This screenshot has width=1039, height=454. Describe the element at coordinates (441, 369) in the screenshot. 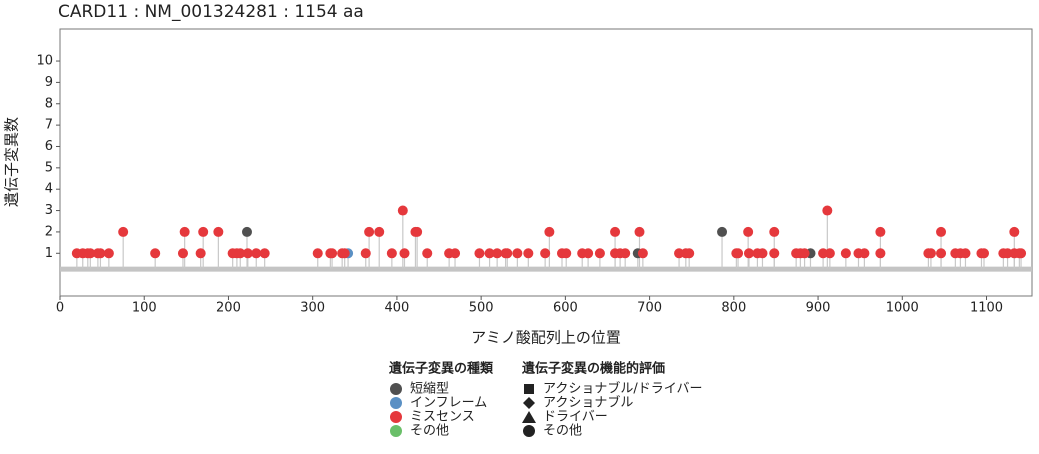

I see `legend-title: 遺伝子変異の種類` at that location.